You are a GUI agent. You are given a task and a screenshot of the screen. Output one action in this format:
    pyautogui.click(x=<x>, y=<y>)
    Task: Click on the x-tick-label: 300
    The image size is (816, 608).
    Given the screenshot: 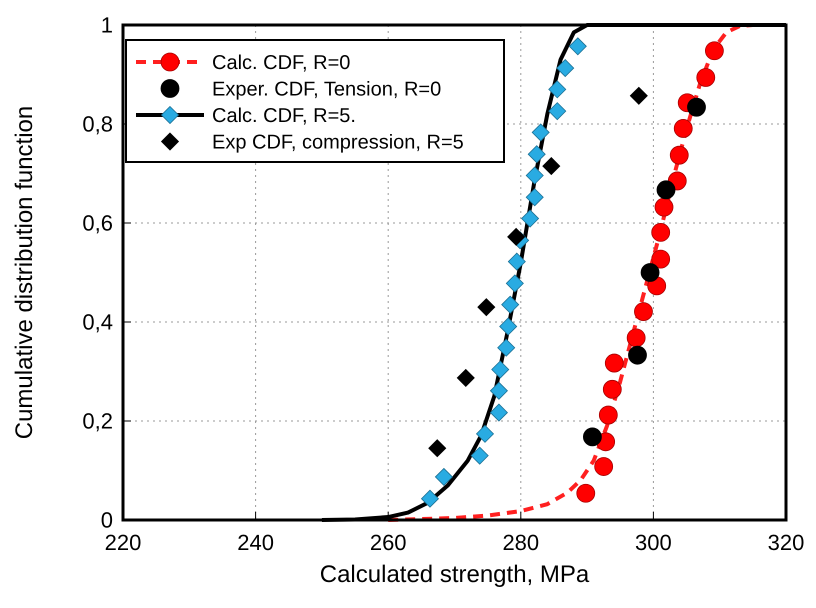 What is the action you would take?
    pyautogui.click(x=653, y=542)
    